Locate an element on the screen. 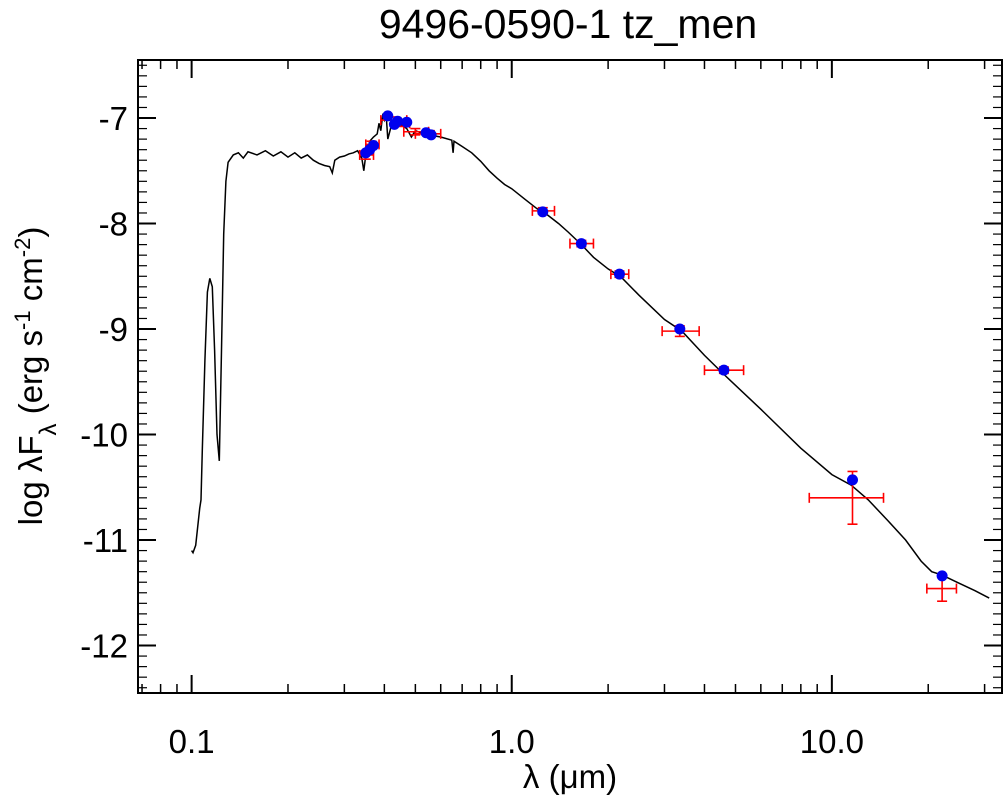 The width and height of the screenshot is (1006, 801). x-tick-label: 1.0 is located at coordinates (512, 741).